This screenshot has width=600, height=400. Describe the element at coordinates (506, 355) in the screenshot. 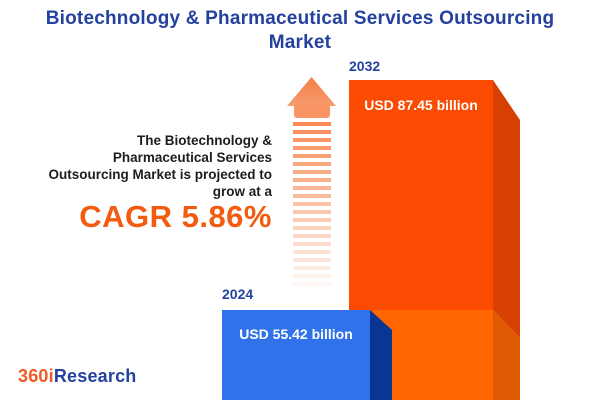

I see `bar-2032-side-bottom` at that location.